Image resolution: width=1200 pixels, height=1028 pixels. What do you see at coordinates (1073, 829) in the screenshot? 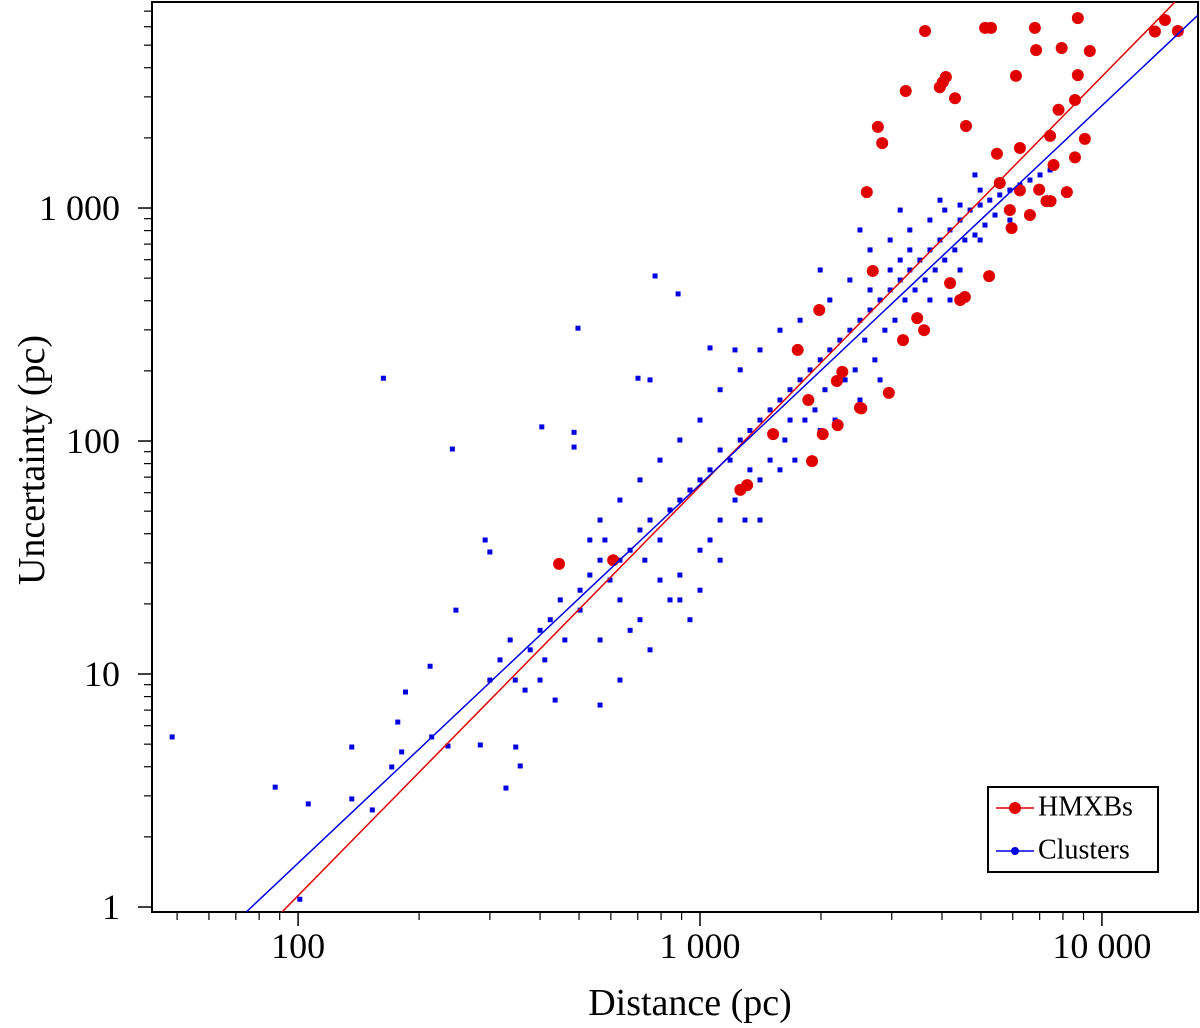
I see `legend-box` at bounding box center [1073, 829].